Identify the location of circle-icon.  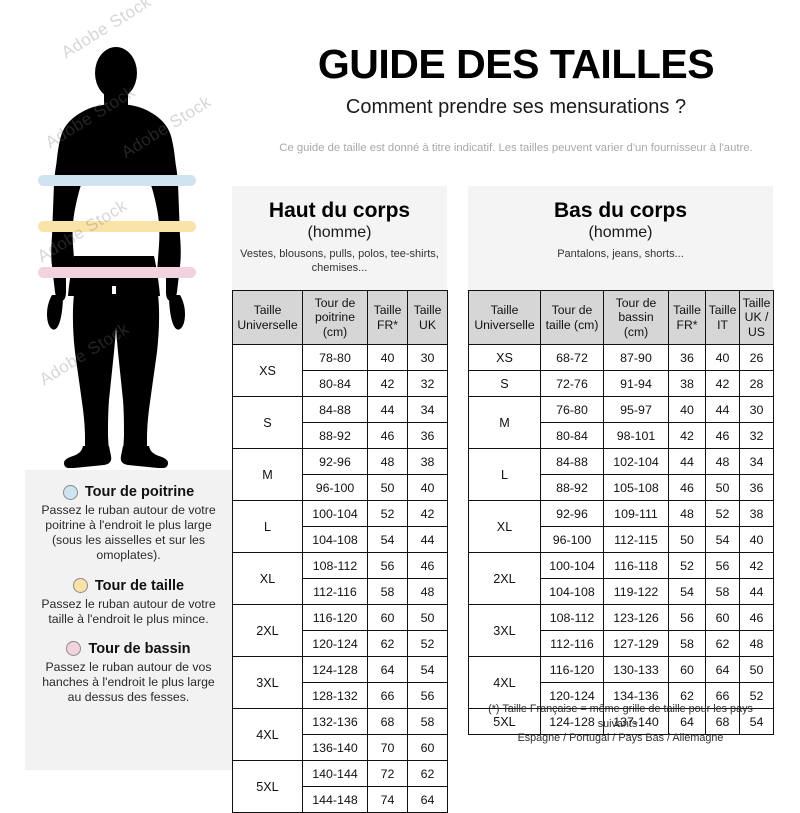
(74, 649).